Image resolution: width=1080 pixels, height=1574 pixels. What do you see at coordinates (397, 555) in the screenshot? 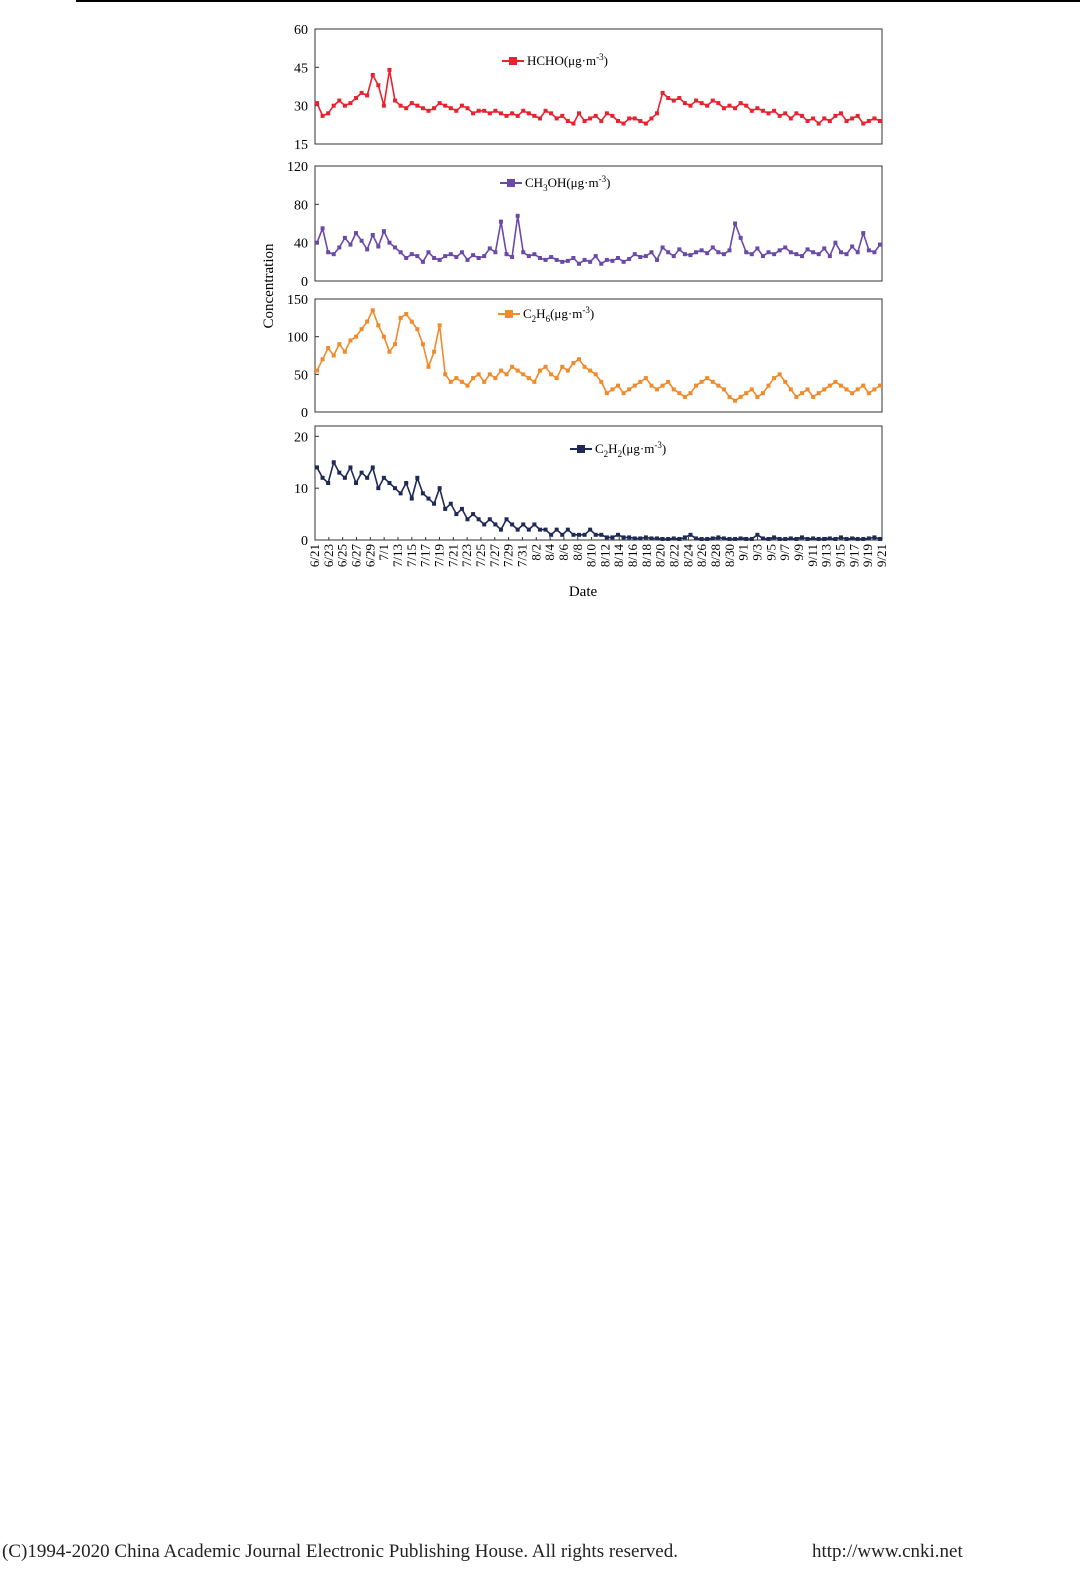
I see `x-tick-label: 7/13` at bounding box center [397, 555].